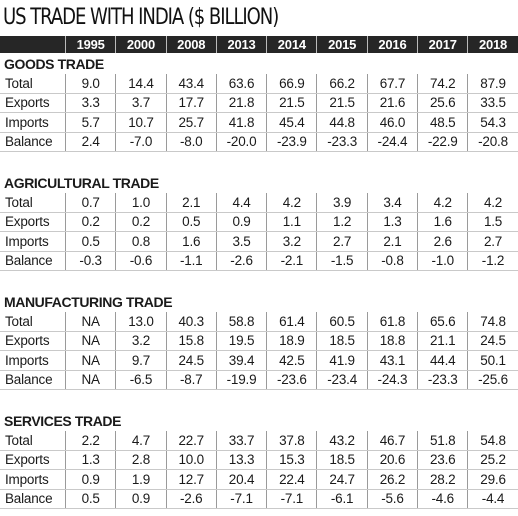 The width and height of the screenshot is (518, 516). I want to click on data-cell: 15.3, so click(291, 459).